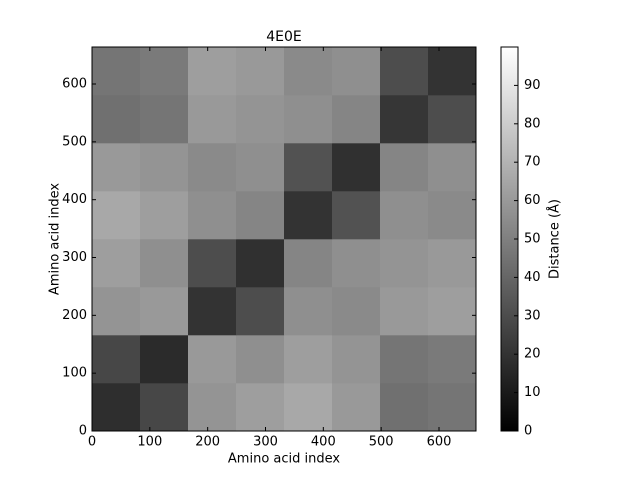 This screenshot has width=640, height=480. I want to click on colorbar-tick-label: 70, so click(532, 162).